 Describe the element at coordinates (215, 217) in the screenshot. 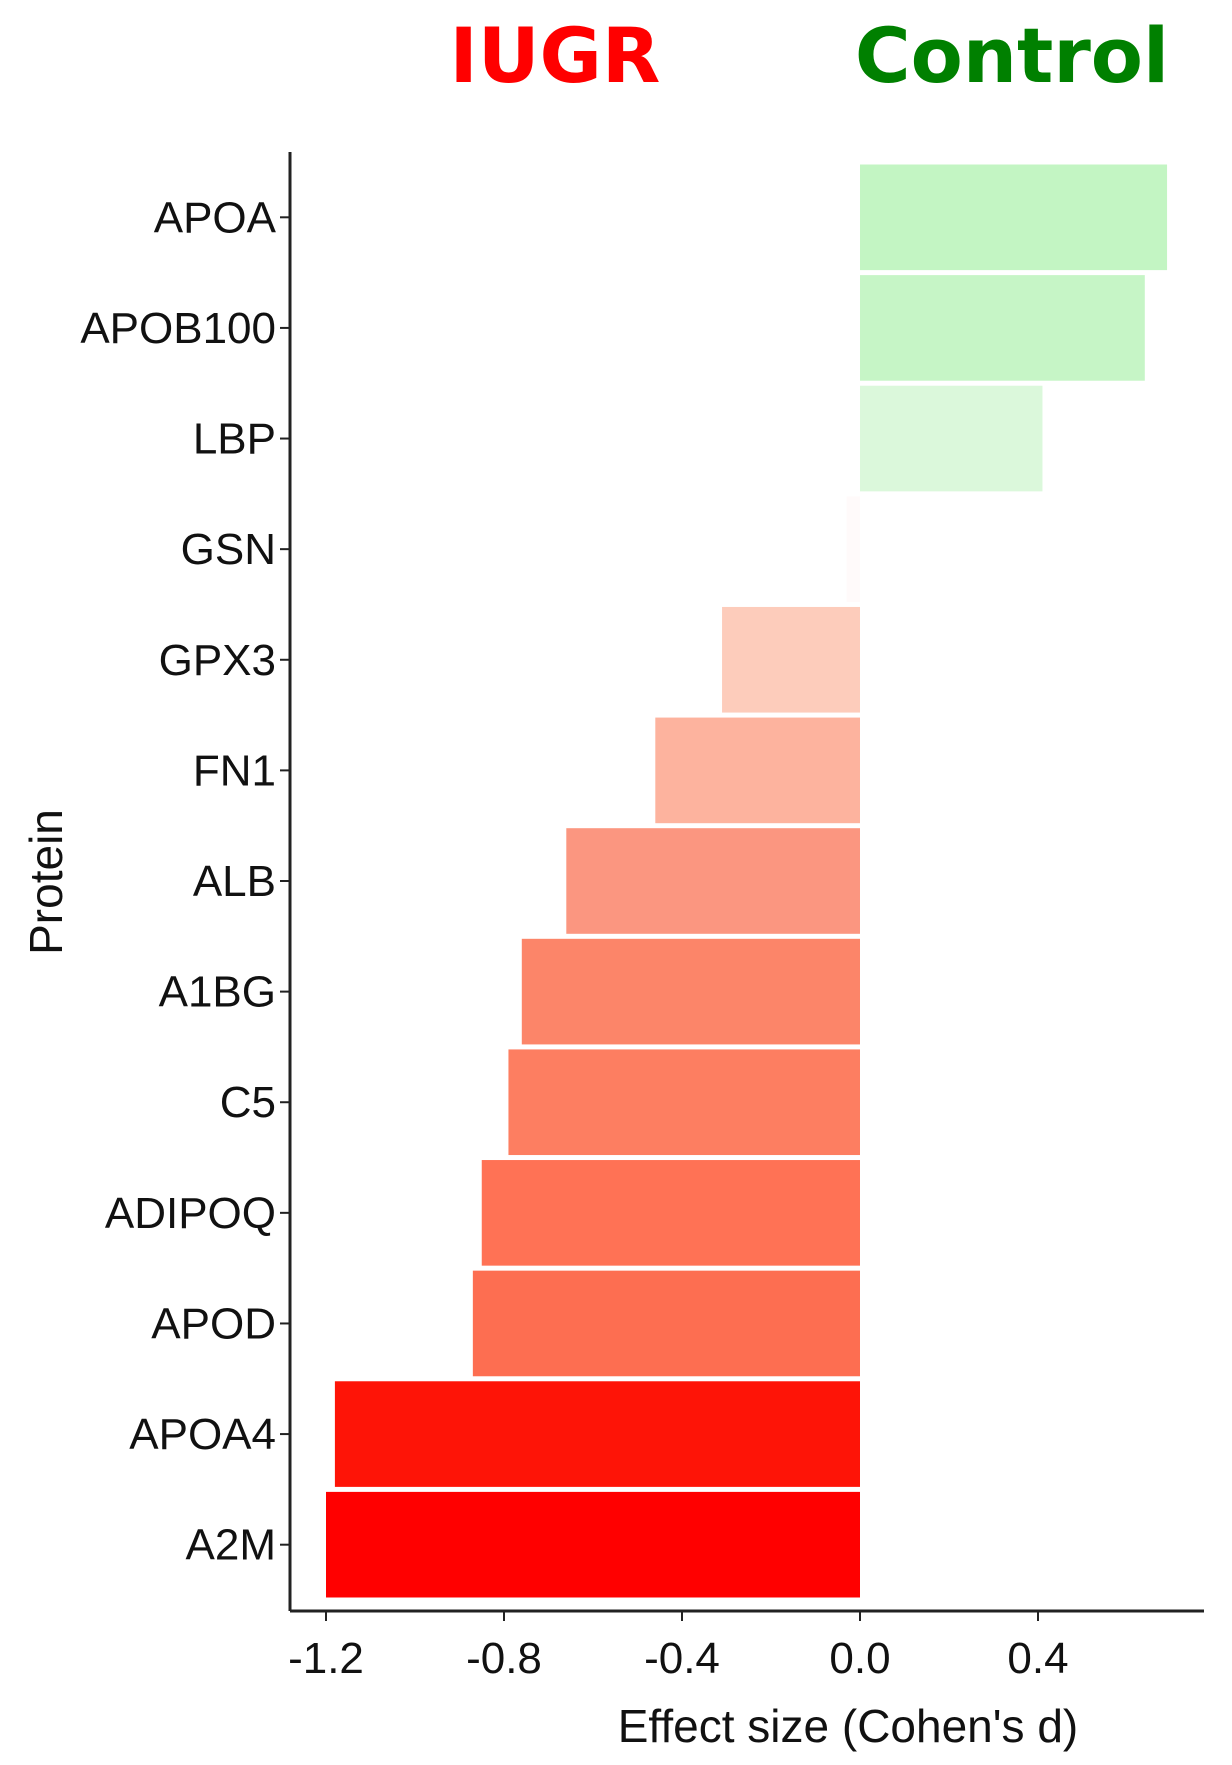

I see `y-tick-label-apoa: APOA` at that location.